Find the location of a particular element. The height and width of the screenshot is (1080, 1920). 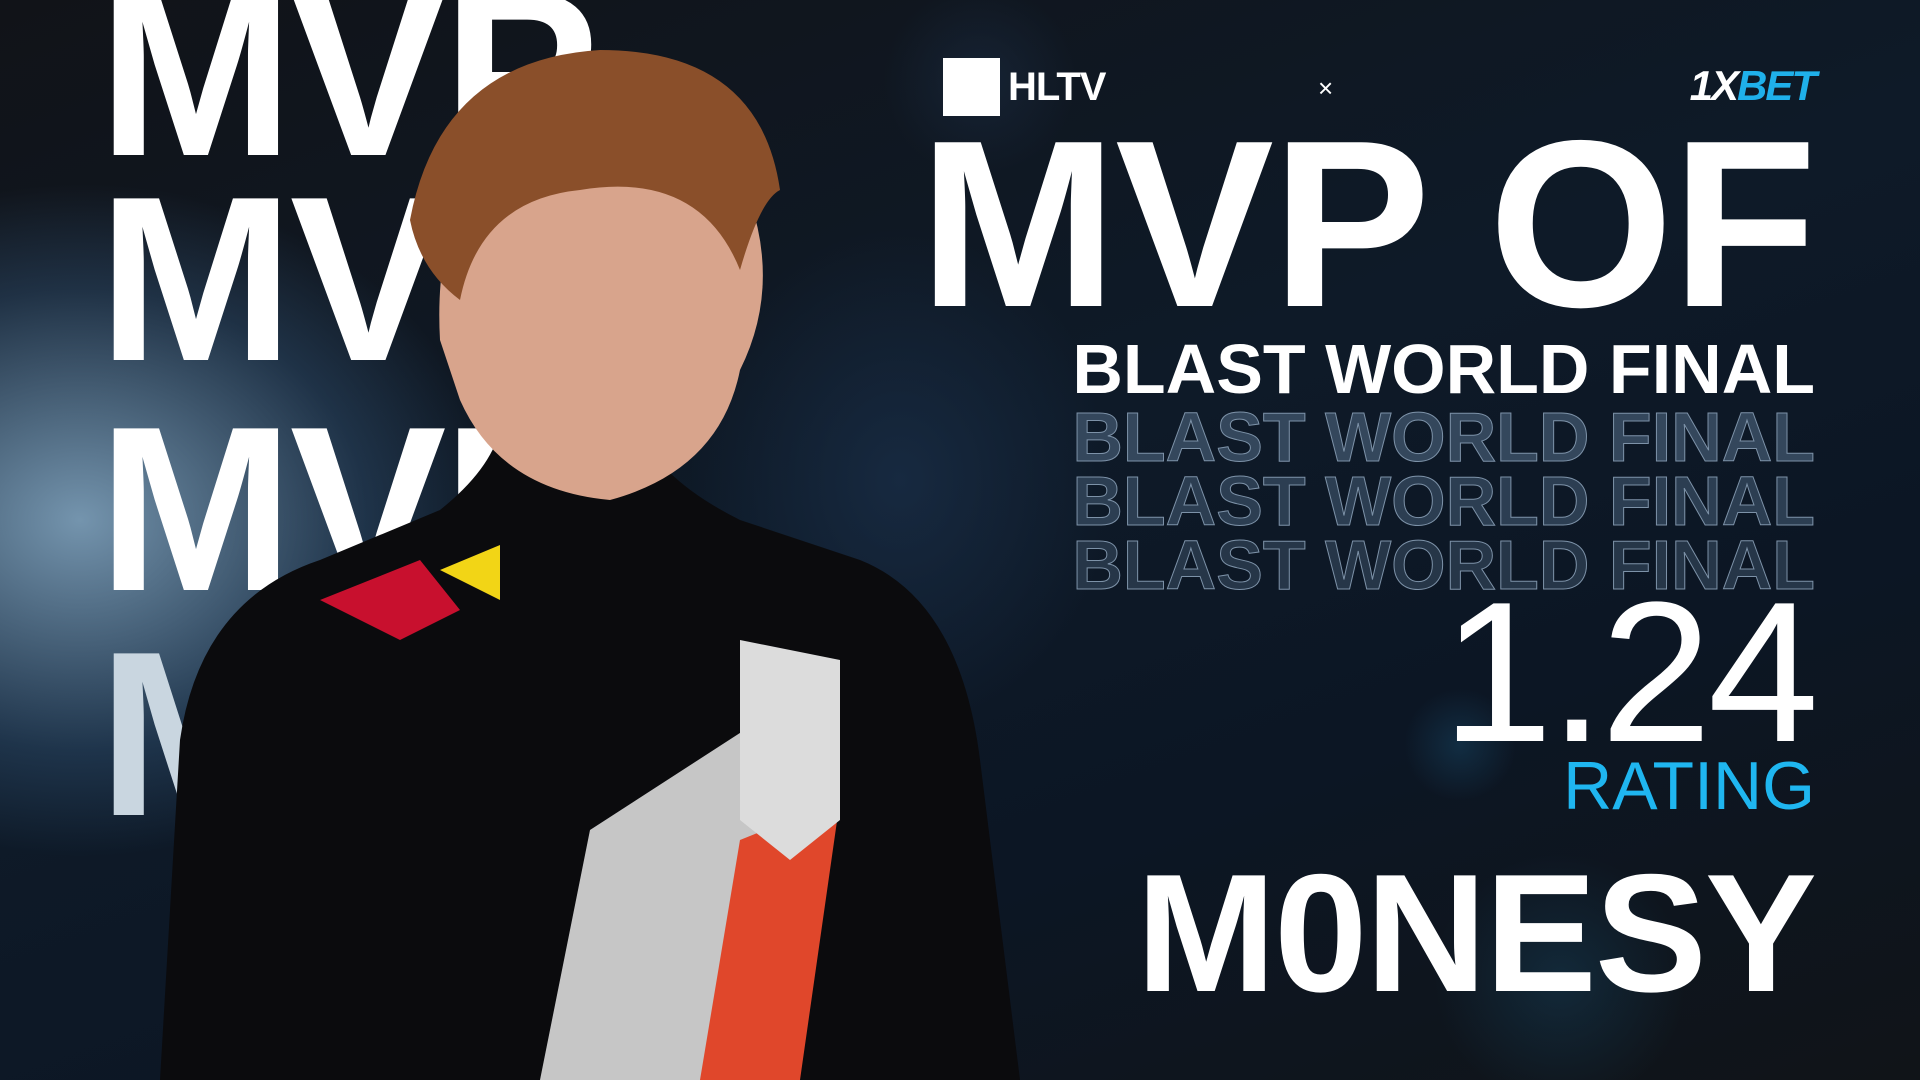

player-name: M0NESY is located at coordinates (1476, 933).